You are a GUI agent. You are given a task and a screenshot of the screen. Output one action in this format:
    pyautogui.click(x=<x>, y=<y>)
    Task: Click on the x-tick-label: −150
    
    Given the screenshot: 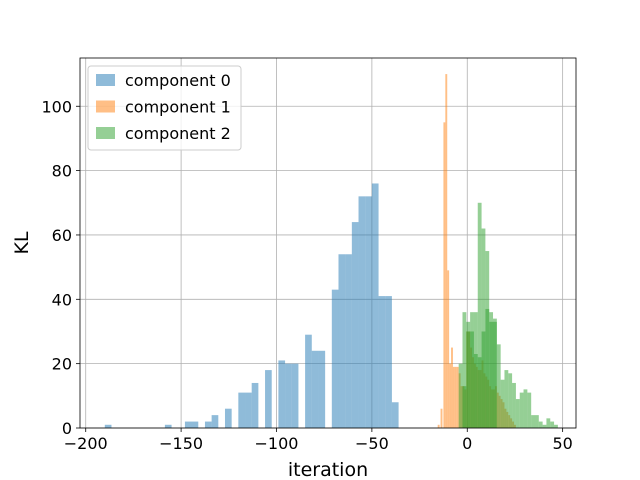 What is the action you would take?
    pyautogui.click(x=181, y=443)
    